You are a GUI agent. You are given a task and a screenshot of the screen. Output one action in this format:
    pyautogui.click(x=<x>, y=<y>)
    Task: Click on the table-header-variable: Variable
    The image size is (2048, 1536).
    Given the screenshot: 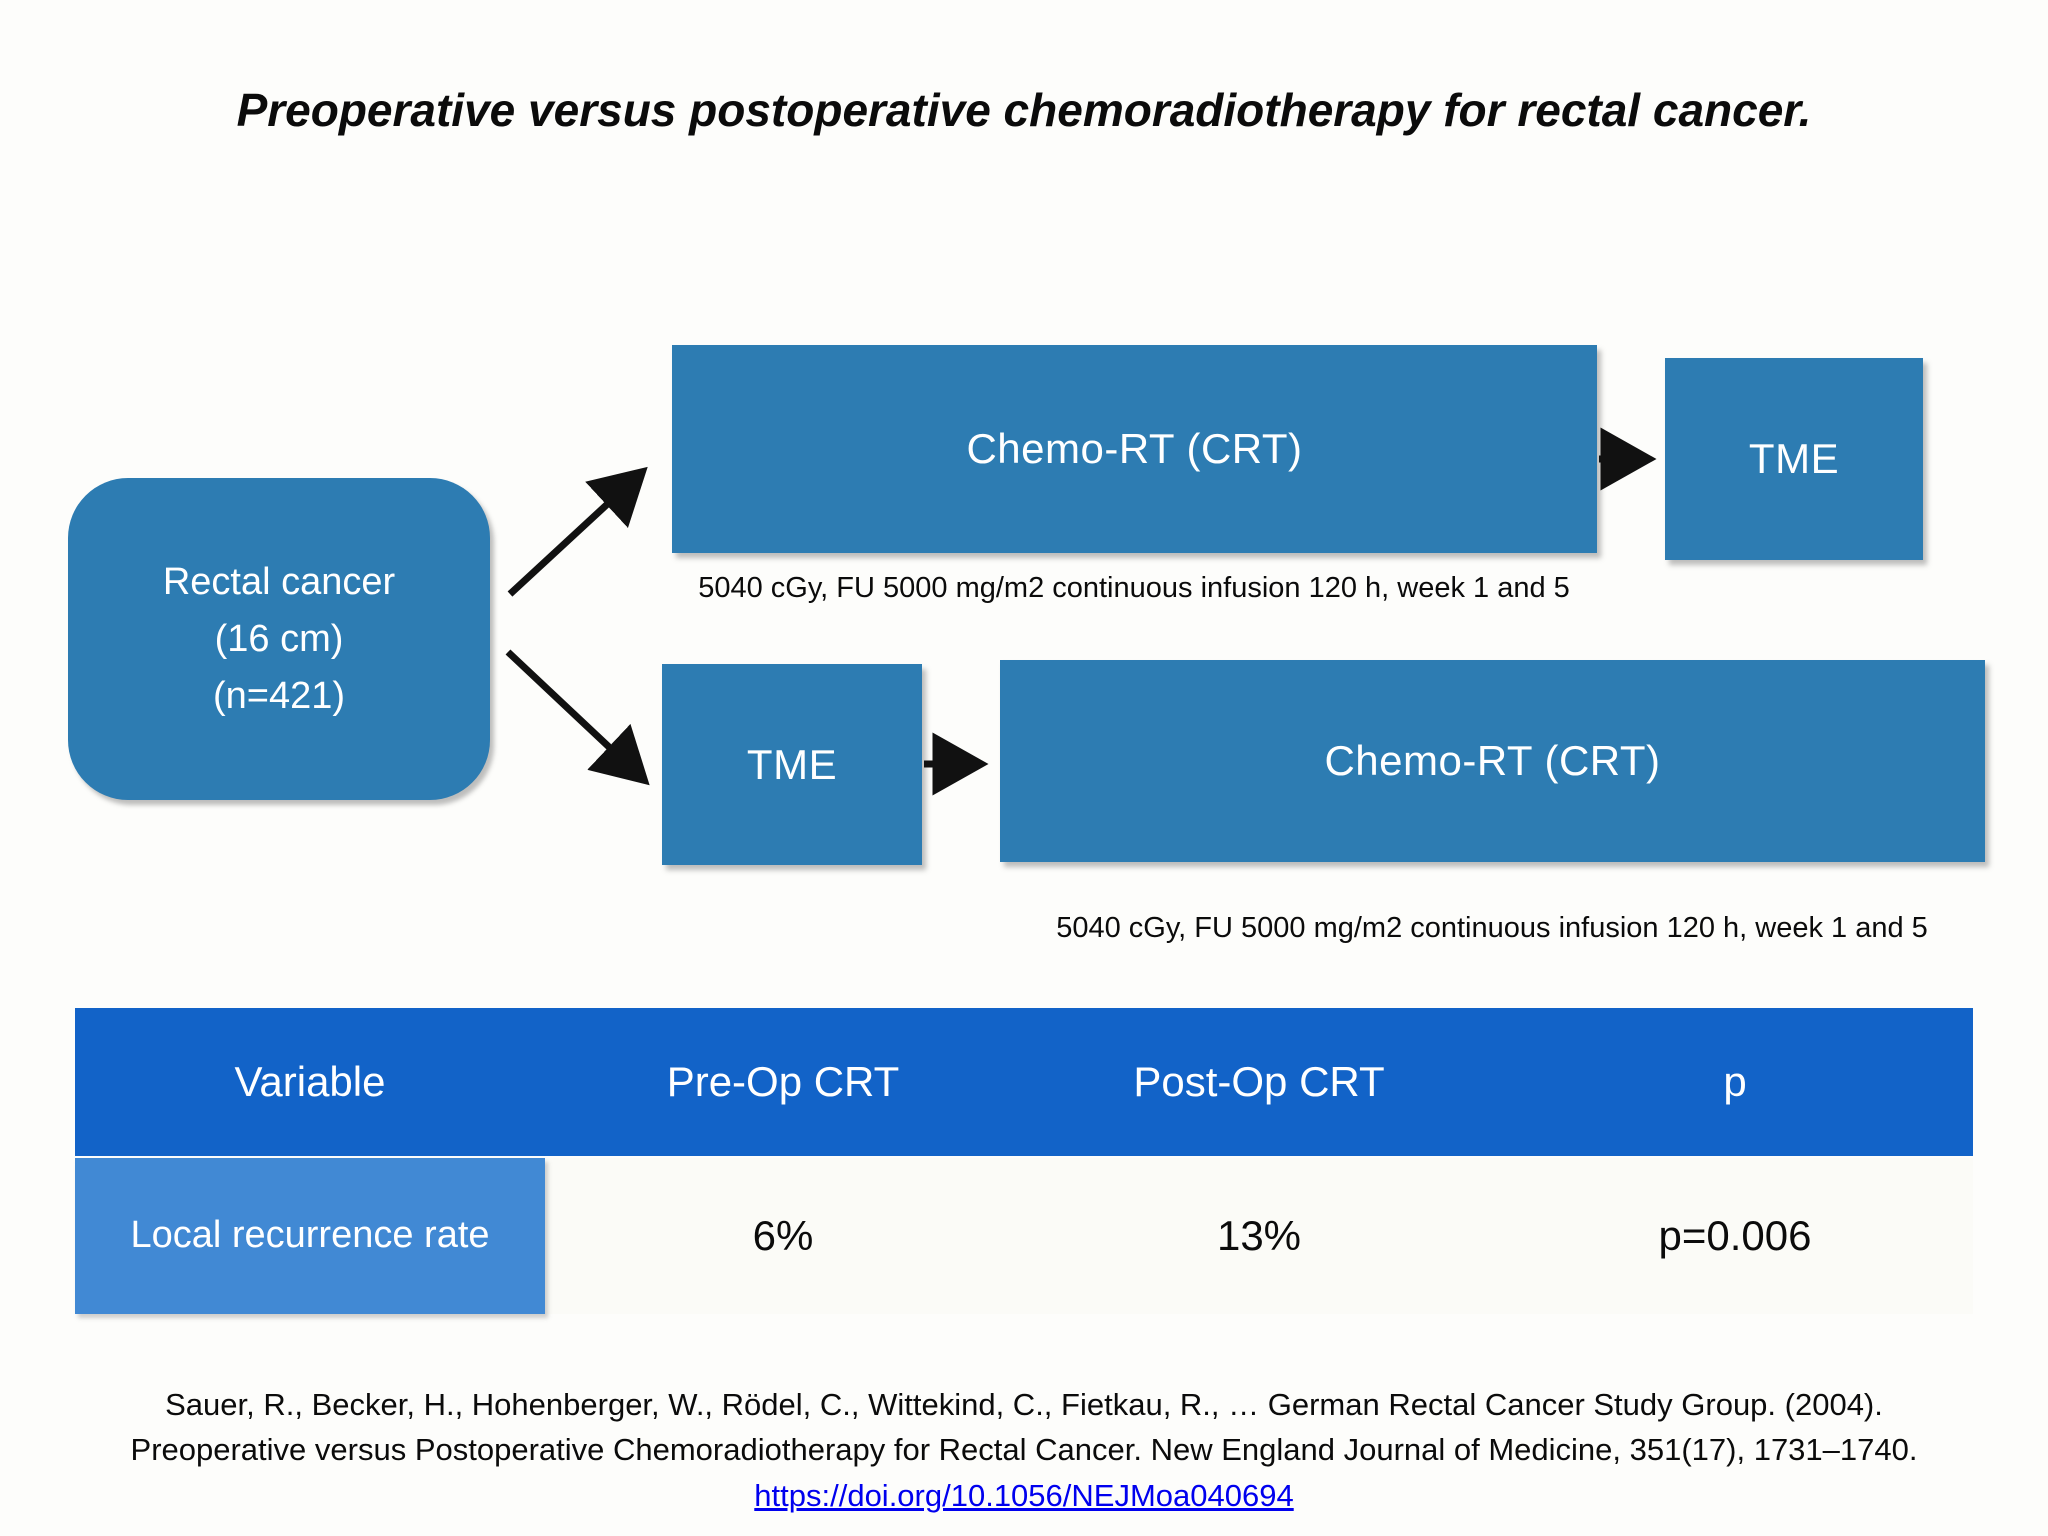 What is the action you would take?
    pyautogui.click(x=310, y=1081)
    